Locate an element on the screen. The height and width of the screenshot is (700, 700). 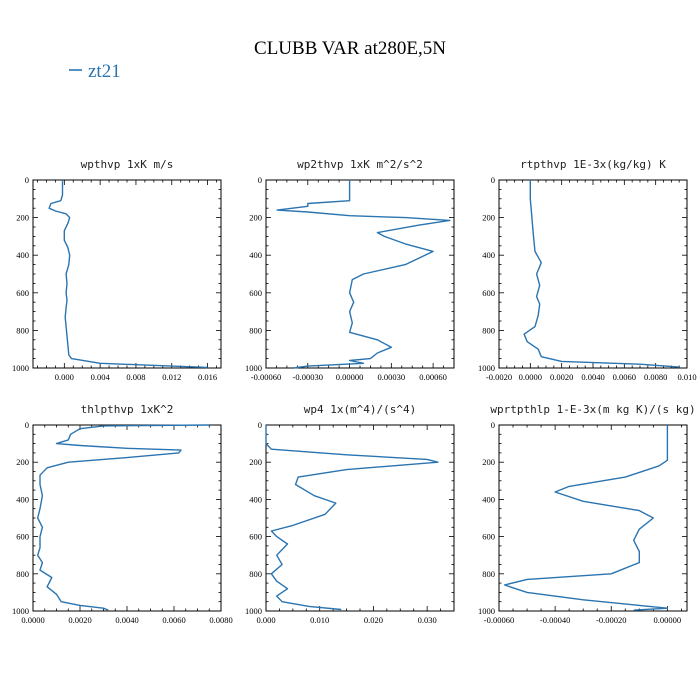
x-tick-label: 0.004 is located at coordinates (101, 377).